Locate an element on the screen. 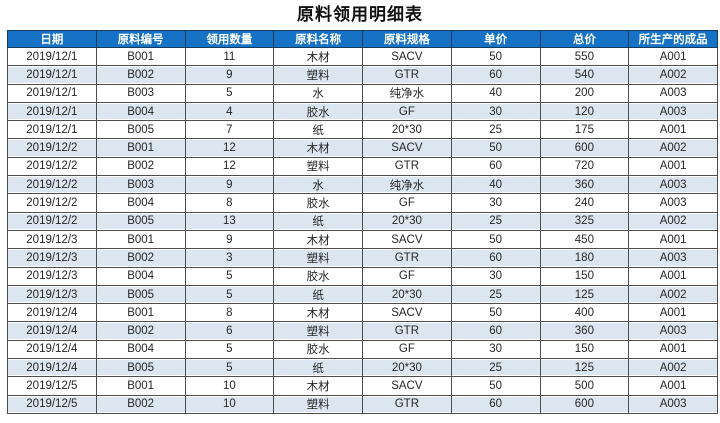 This screenshot has width=720, height=423. cell: 10 is located at coordinates (229, 386).